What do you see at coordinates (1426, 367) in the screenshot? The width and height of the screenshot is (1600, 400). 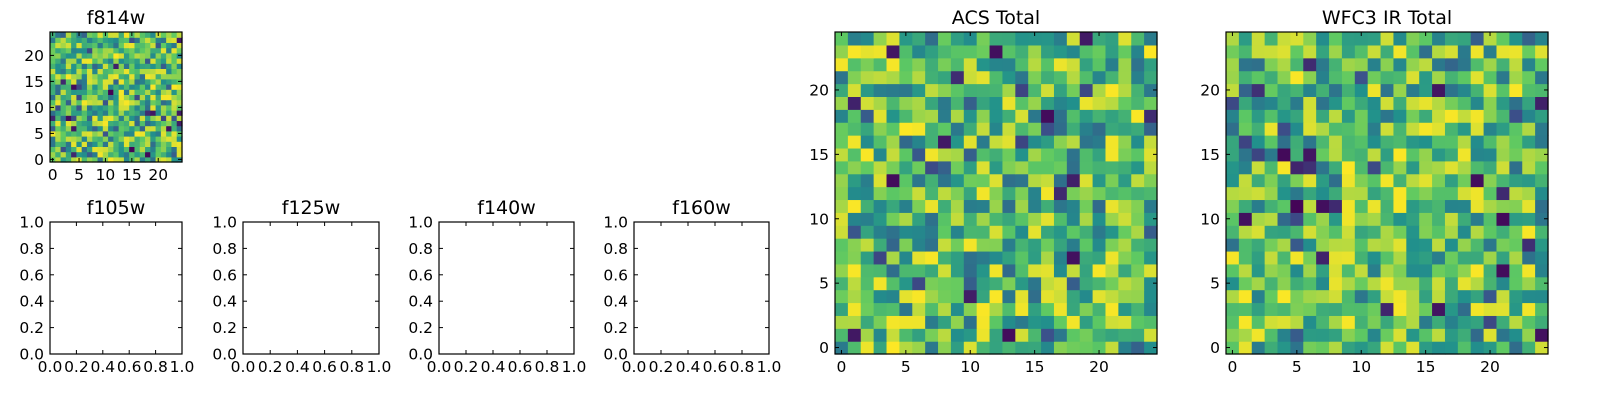 I see `x-tick-label: 15` at bounding box center [1426, 367].